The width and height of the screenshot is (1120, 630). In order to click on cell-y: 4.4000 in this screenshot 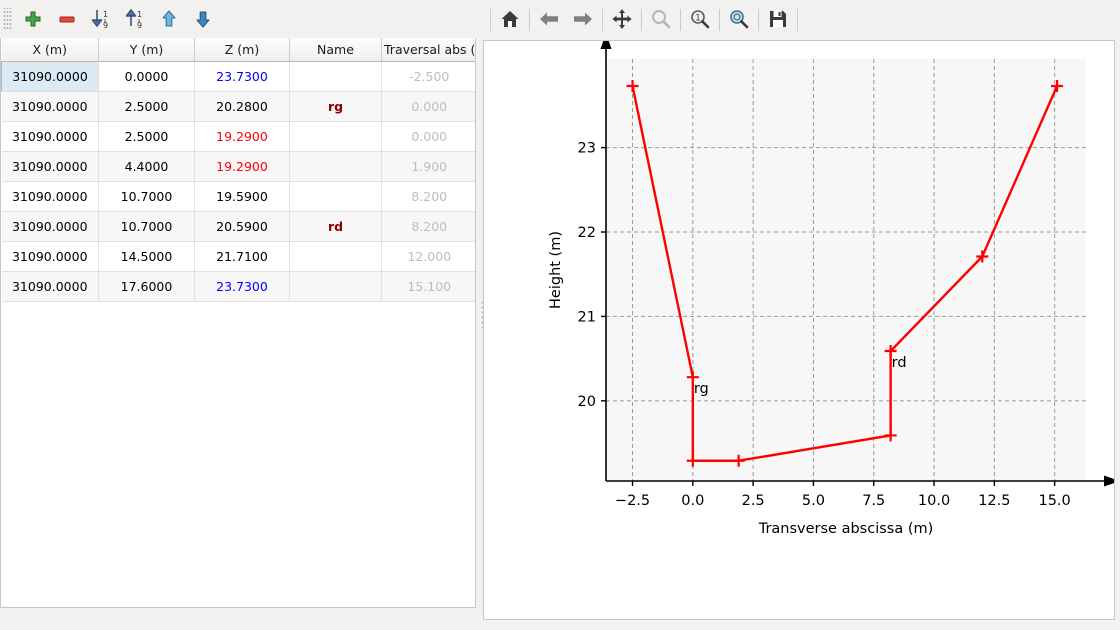, I will do `click(146, 166)`.